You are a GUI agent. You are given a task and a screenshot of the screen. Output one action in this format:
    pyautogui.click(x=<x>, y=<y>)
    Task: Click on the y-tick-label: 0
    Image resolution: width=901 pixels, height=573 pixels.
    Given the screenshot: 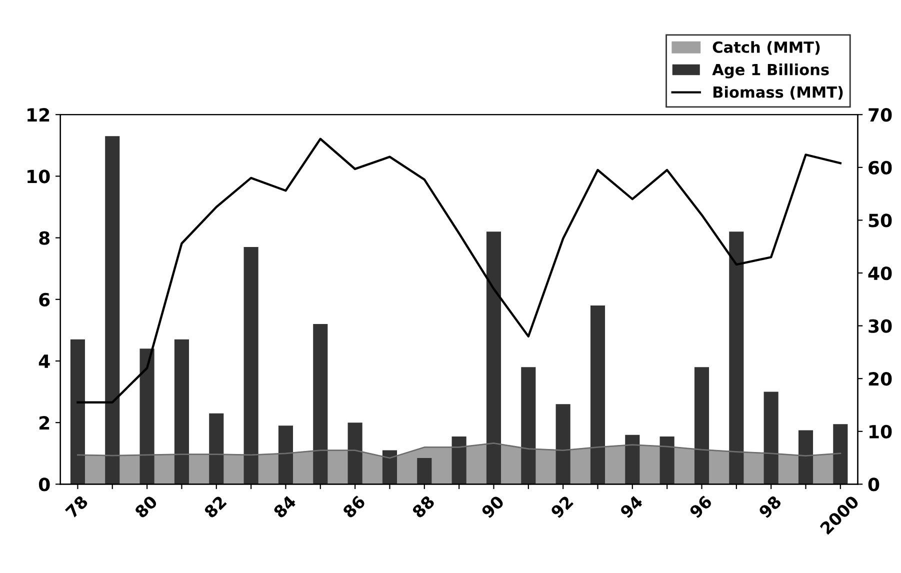 What is the action you would take?
    pyautogui.click(x=44, y=485)
    